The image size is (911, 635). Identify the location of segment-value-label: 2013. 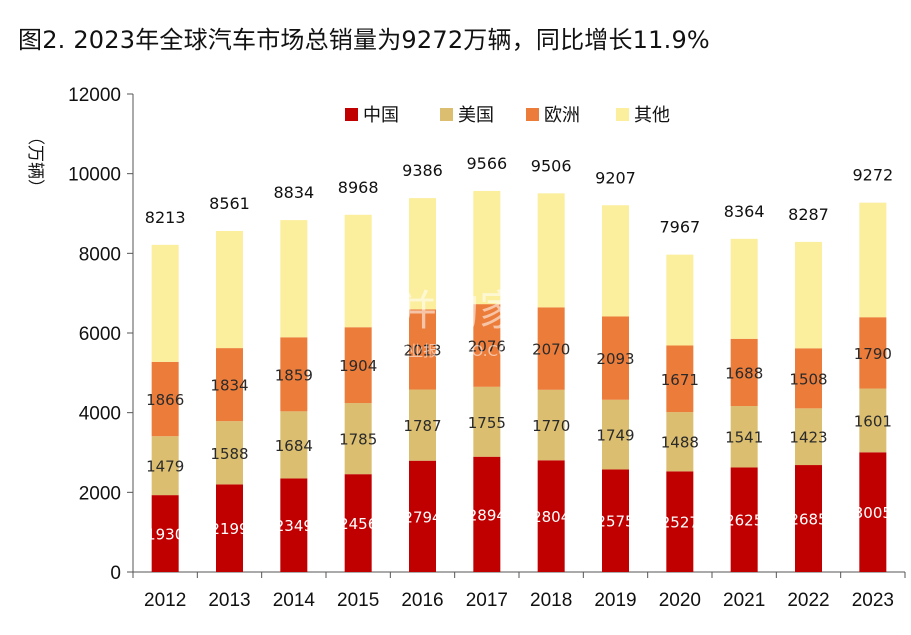
(422, 350).